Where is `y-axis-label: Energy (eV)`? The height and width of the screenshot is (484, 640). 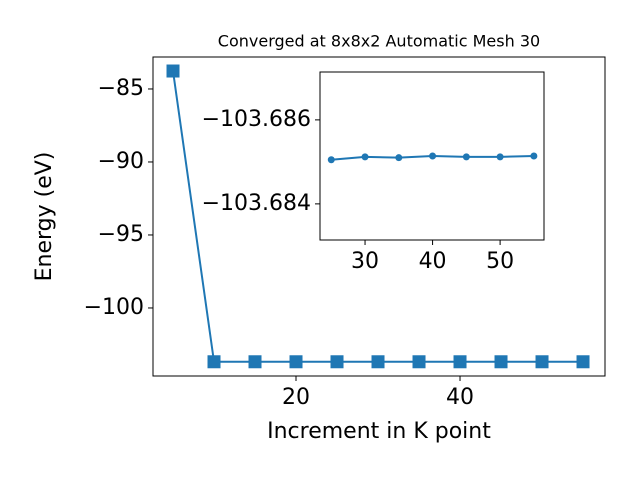 y-axis-label: Energy (eV) is located at coordinates (44, 217).